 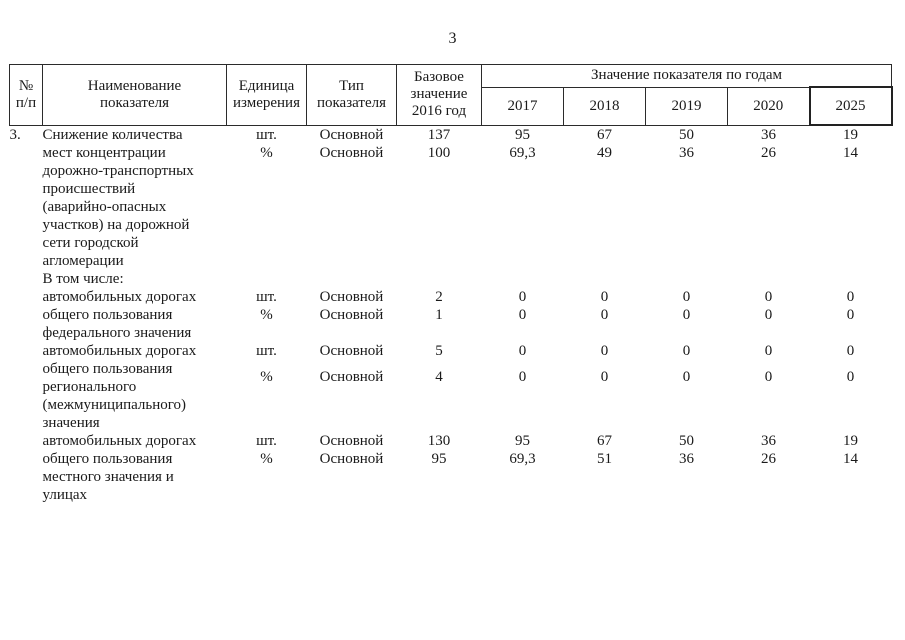 What do you see at coordinates (439, 468) in the screenshot?
I see `cell-base: 130 95` at bounding box center [439, 468].